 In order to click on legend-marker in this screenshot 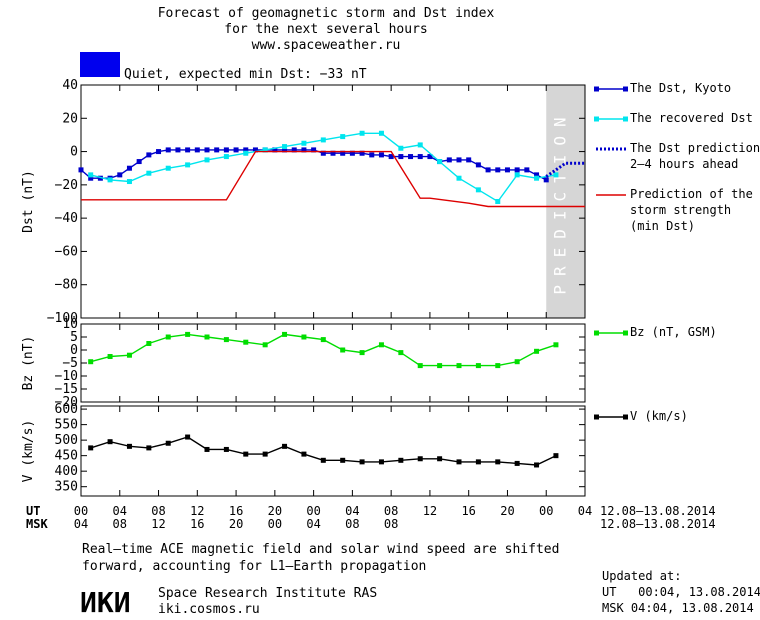, I will do `click(596, 89)`.